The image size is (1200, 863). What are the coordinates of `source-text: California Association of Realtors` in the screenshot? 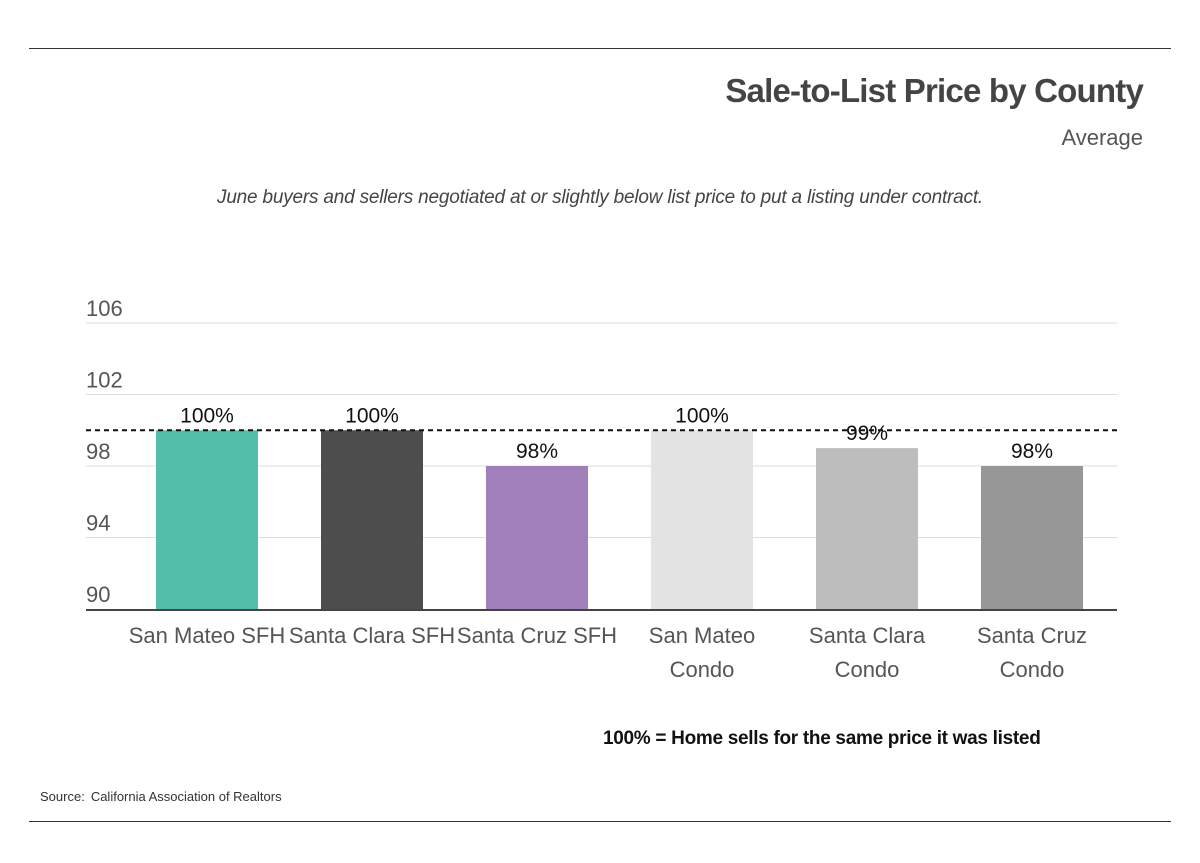 It's located at (186, 796).